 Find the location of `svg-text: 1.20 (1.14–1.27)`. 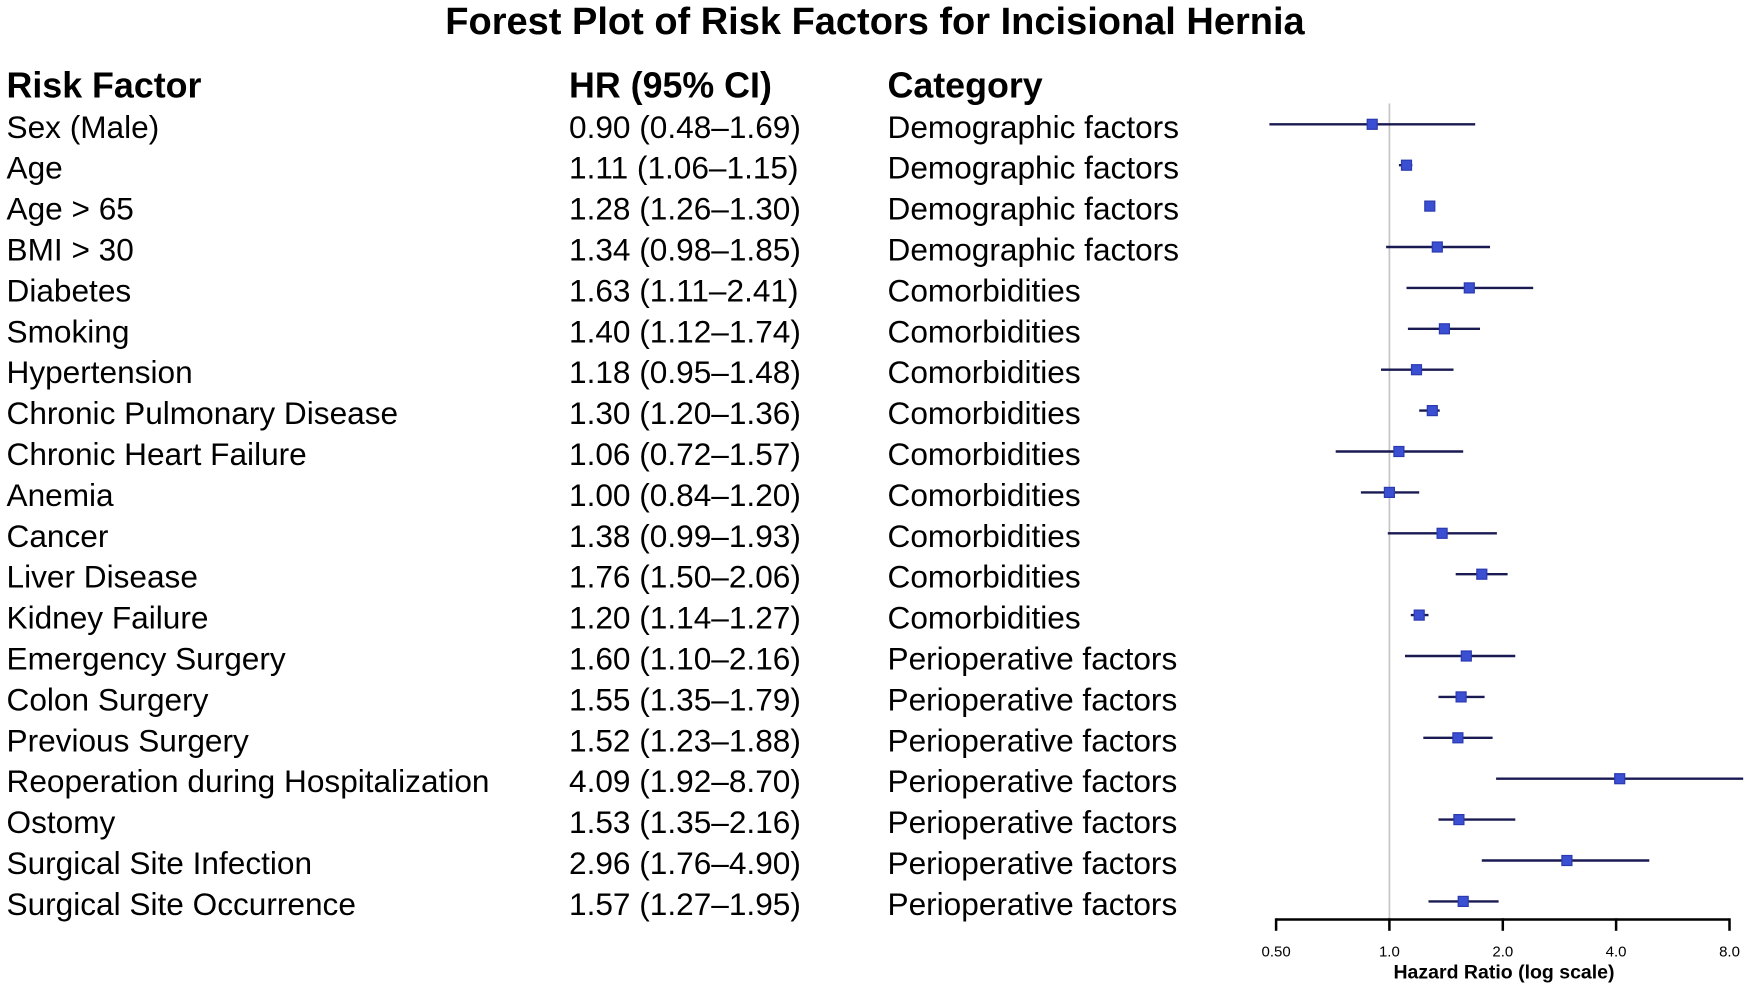

svg-text: 1.20 (1.14–1.27) is located at coordinates (685, 618).